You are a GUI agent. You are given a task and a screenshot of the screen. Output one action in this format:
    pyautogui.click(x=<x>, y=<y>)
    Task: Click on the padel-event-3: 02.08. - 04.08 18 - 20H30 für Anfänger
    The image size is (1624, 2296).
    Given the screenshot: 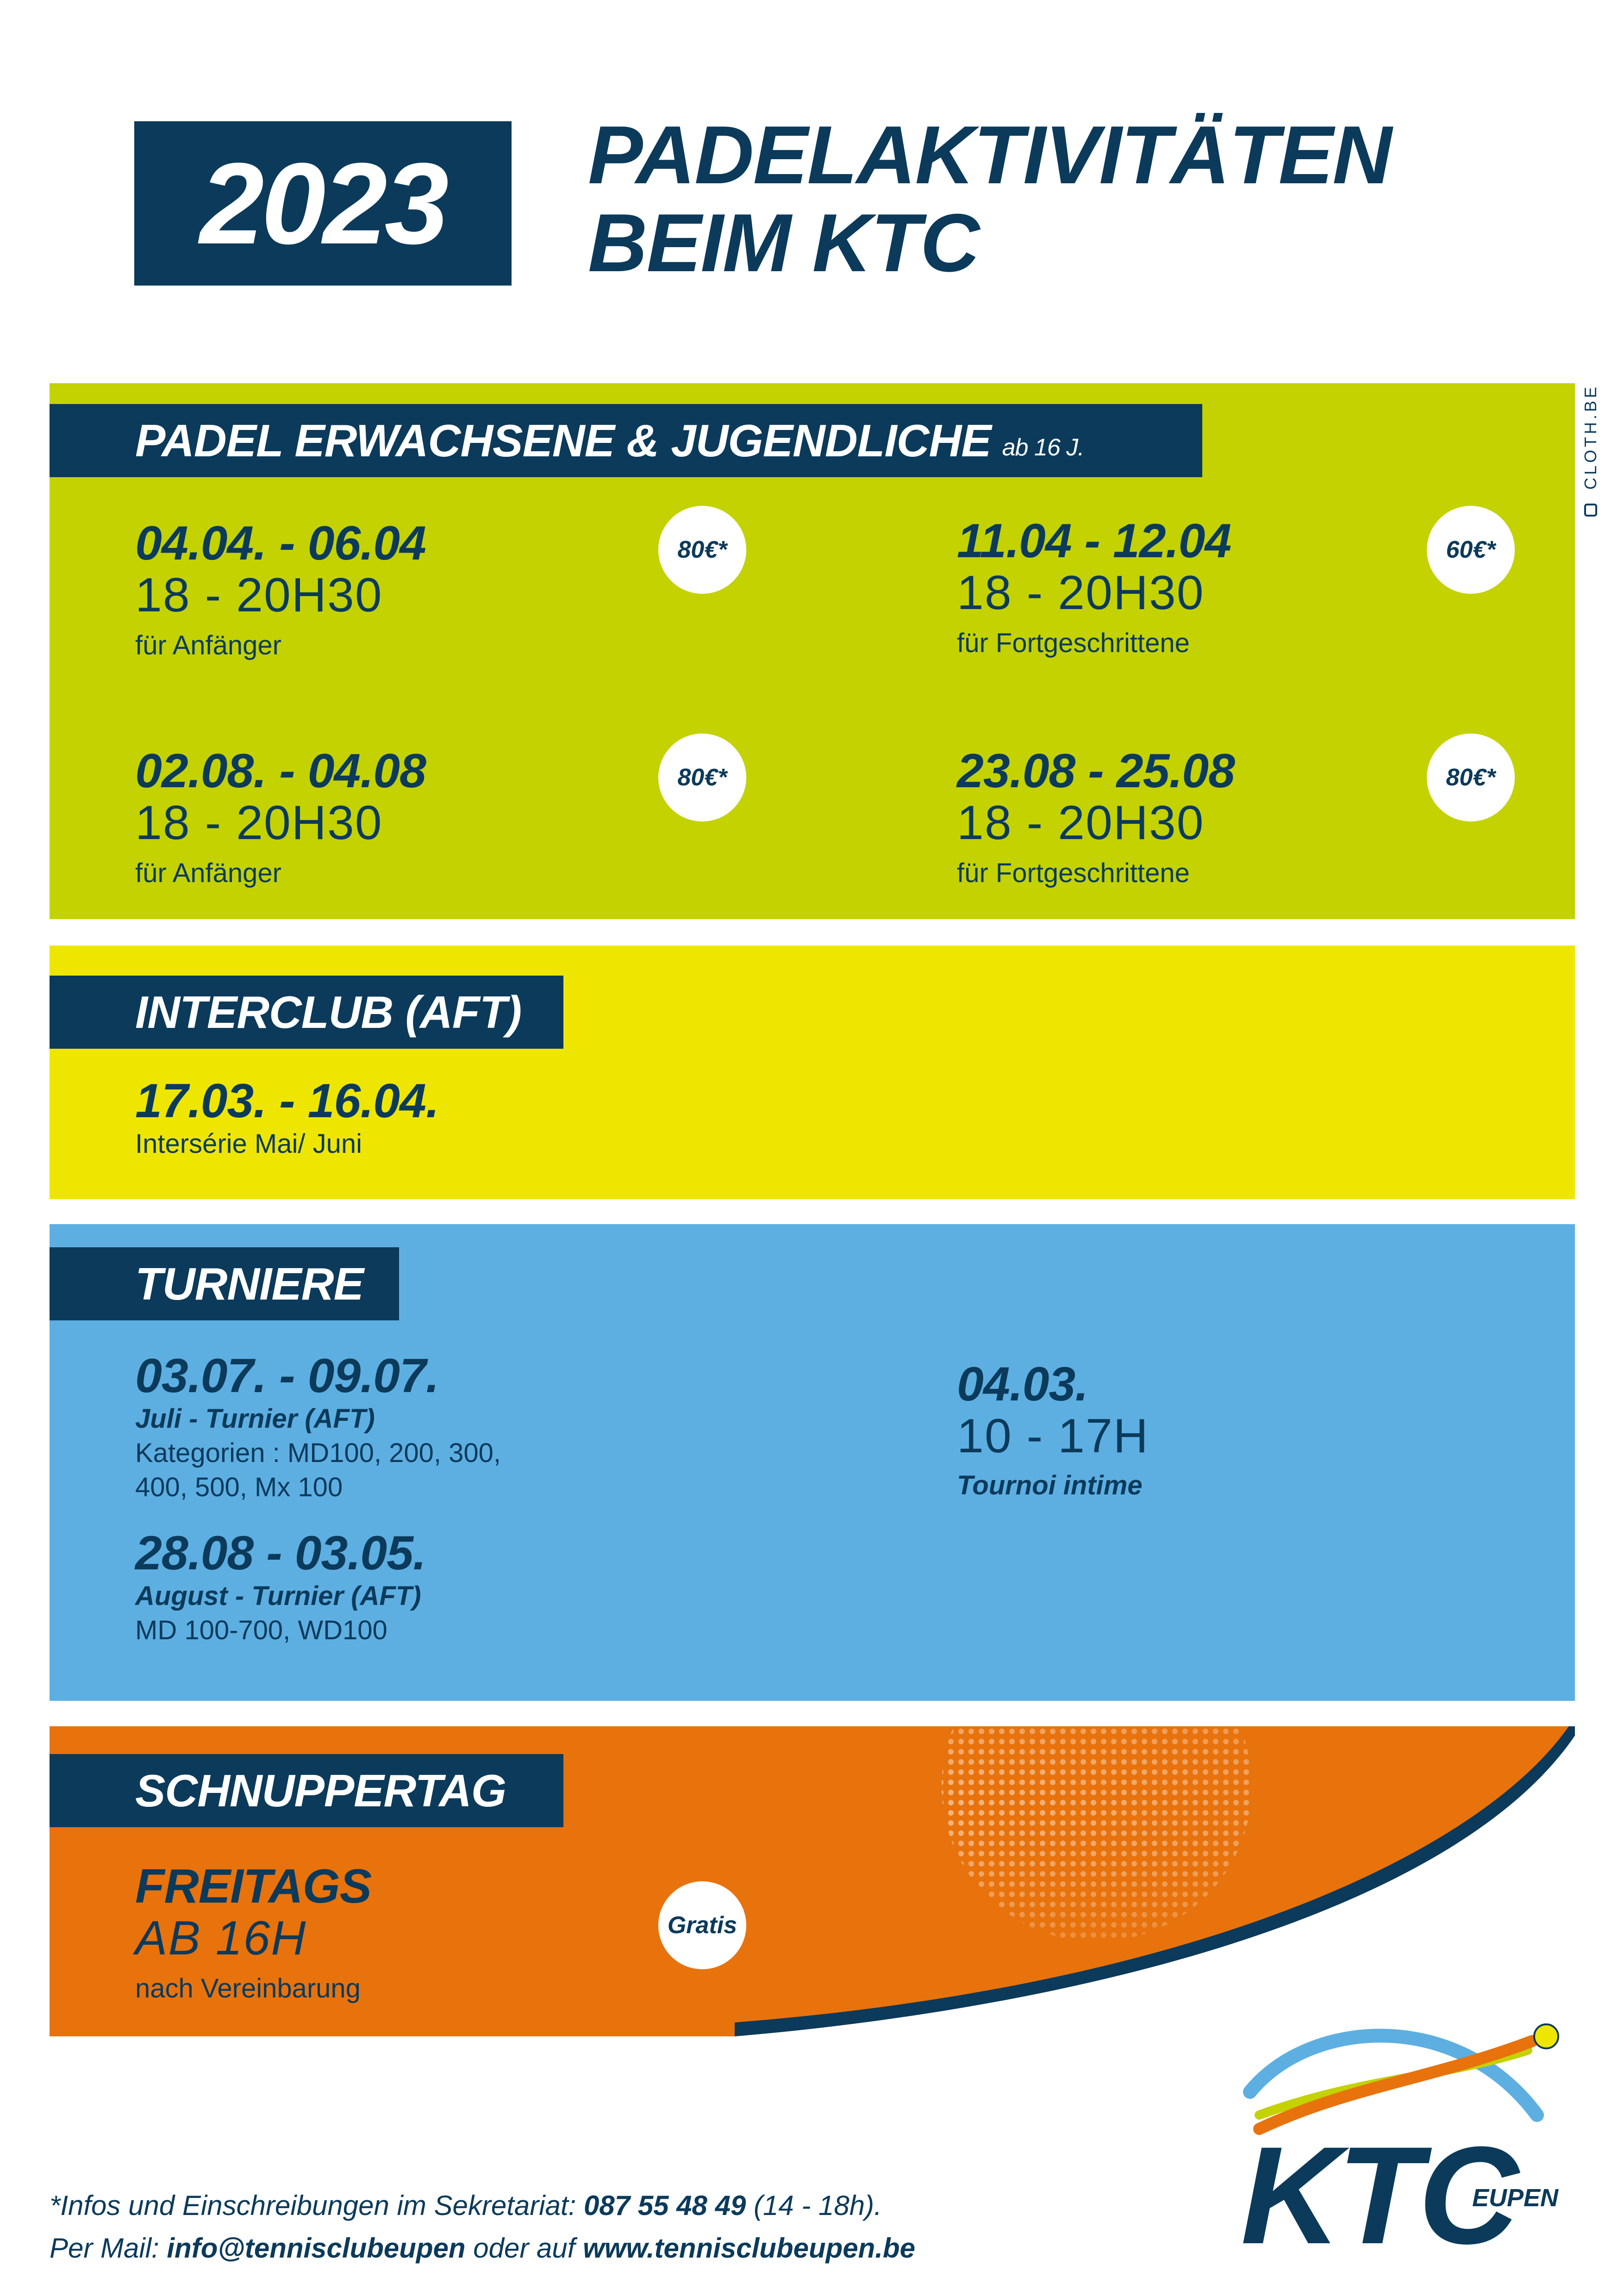 What is the action you would take?
    pyautogui.click(x=280, y=818)
    